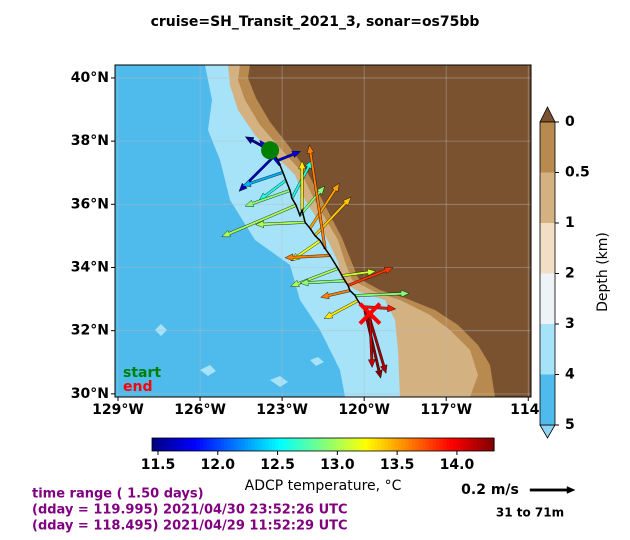  Describe the element at coordinates (190, 510) in the screenshot. I see `time-info: (dday = 119.995) 2021/04/30 23:52:26 UTC` at that location.